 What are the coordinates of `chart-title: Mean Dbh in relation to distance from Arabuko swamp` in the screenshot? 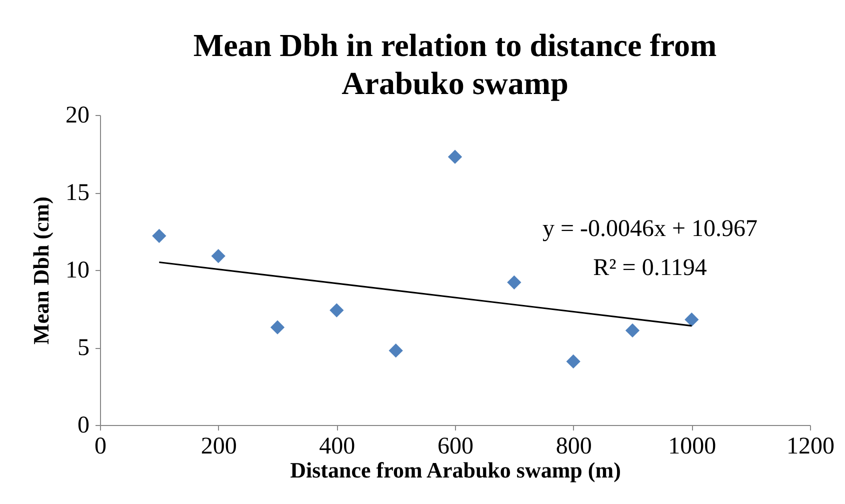 It's located at (455, 64).